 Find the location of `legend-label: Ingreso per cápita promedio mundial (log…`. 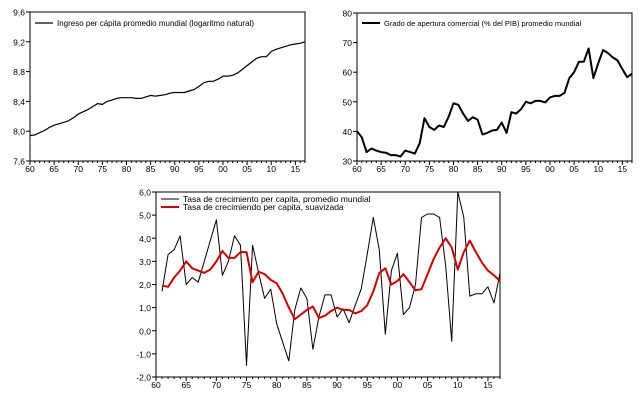

legend-label: Ingreso per cápita promedio mundial (log… is located at coordinates (155, 23).